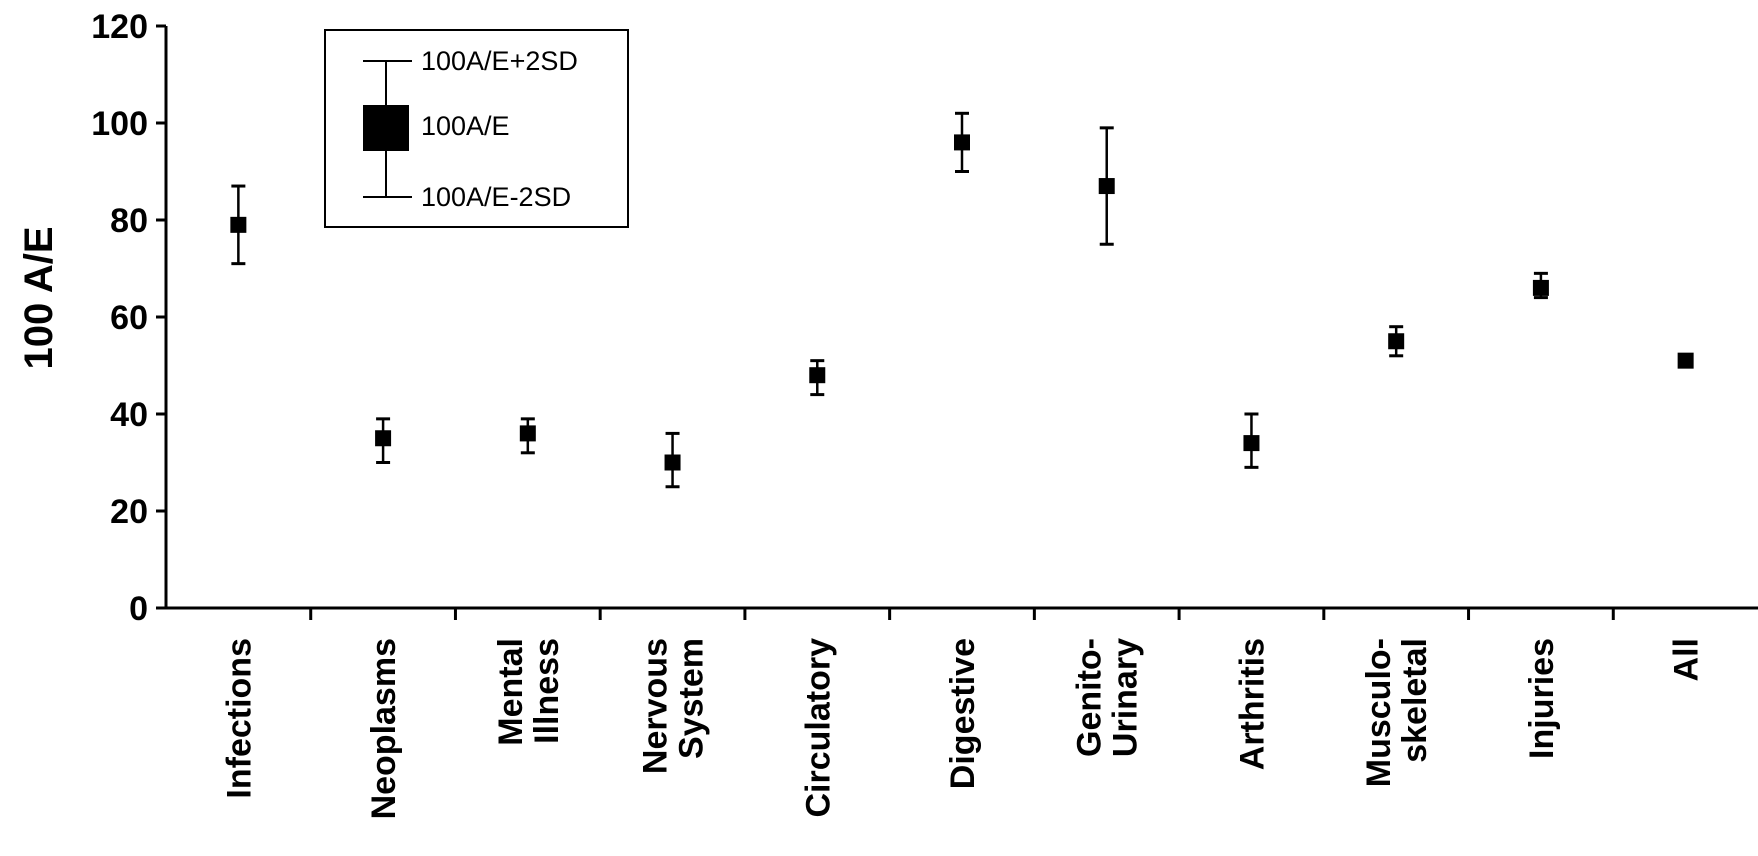 This screenshot has height=856, width=1758. I want to click on category-label: All, so click(1687, 659).